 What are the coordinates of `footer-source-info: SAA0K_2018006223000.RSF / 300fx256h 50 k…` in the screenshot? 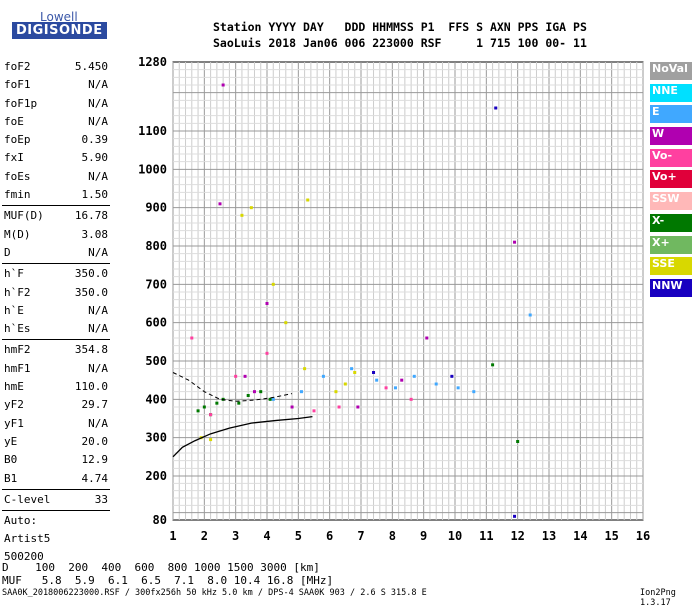 It's located at (214, 593).